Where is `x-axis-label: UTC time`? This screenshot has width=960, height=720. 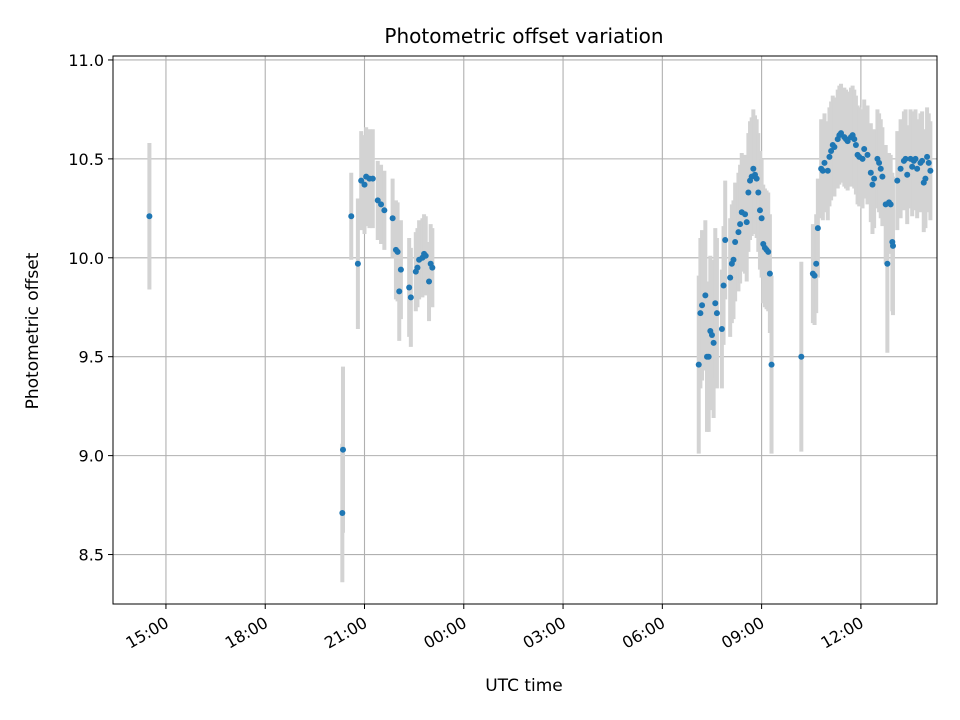 x-axis-label: UTC time is located at coordinates (524, 686).